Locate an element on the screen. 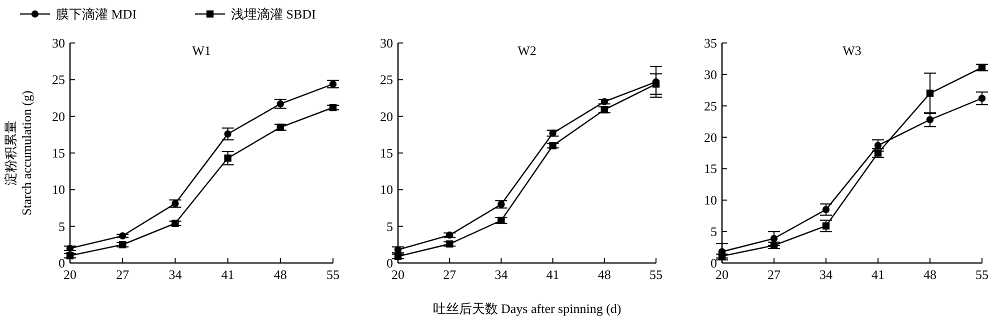 Image resolution: width=1000 pixels, height=327 pixels. chart-title: W1 is located at coordinates (201, 50).